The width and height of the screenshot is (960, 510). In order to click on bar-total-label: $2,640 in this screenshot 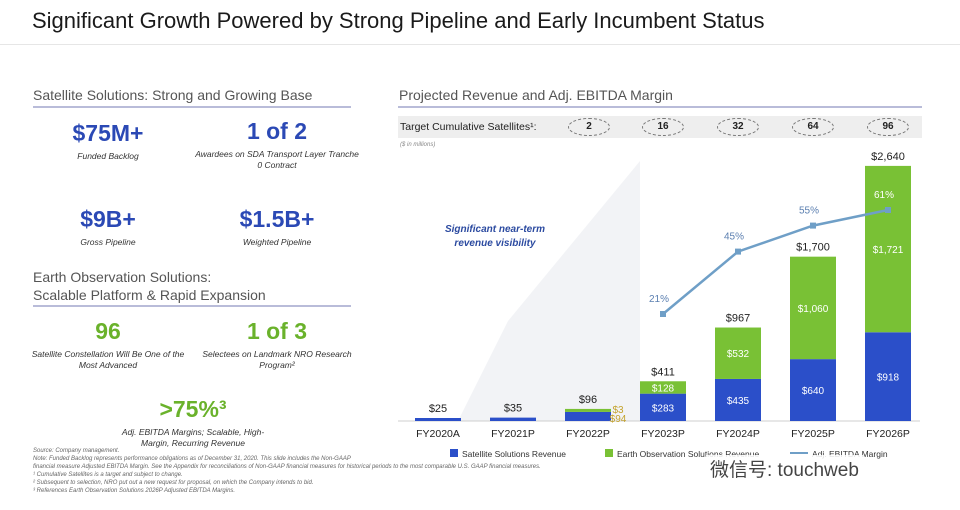, I will do `click(888, 157)`.